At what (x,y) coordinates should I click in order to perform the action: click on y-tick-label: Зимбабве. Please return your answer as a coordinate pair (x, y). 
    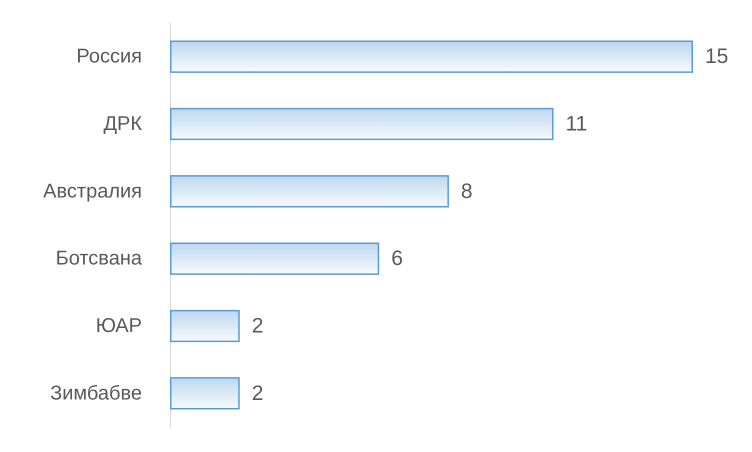
    Looking at the image, I should click on (96, 393).